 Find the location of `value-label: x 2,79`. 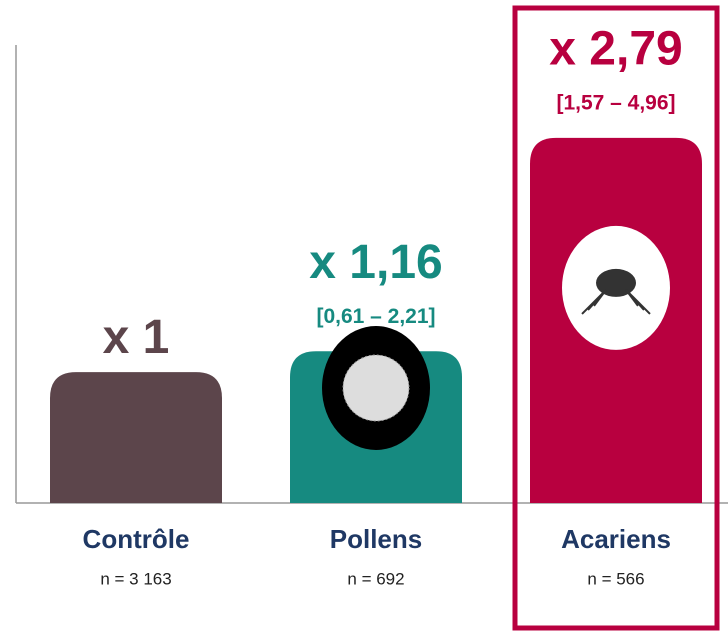

value-label: x 2,79 is located at coordinates (615, 49).